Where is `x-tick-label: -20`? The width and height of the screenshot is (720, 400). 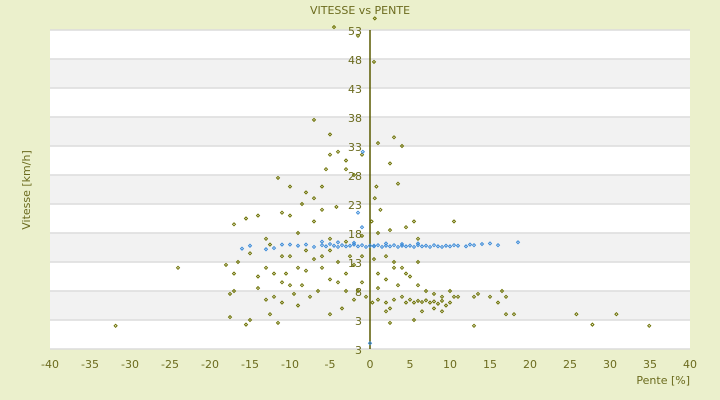 x-tick-label: -20 is located at coordinates (210, 364).